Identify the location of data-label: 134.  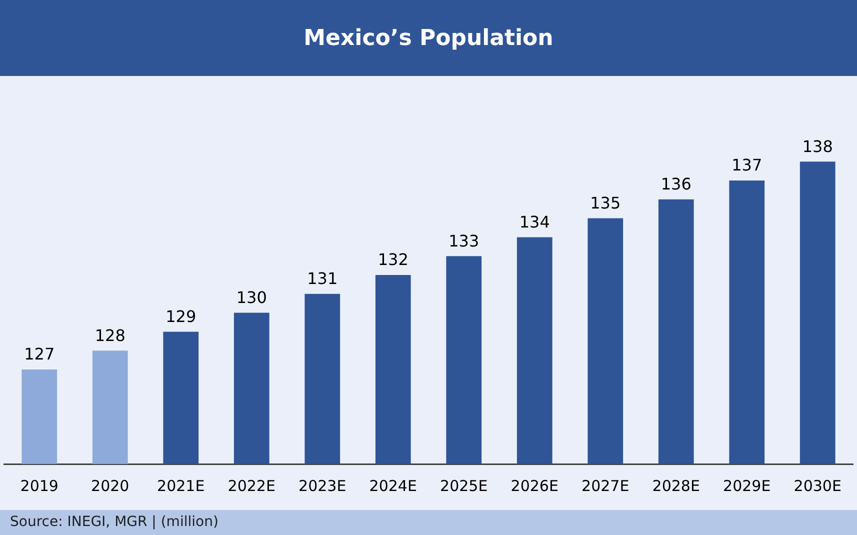
(534, 222).